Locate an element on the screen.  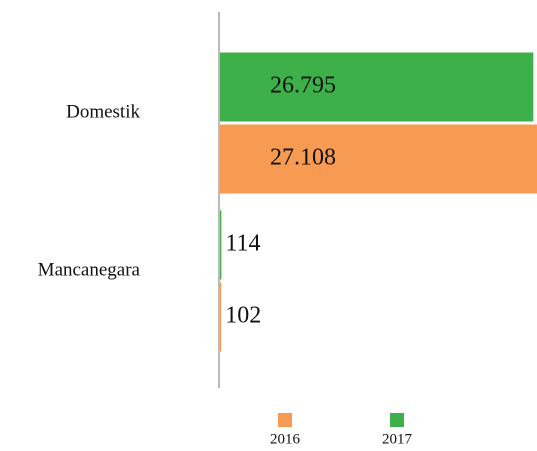
legend-label: 2017 is located at coordinates (397, 439).